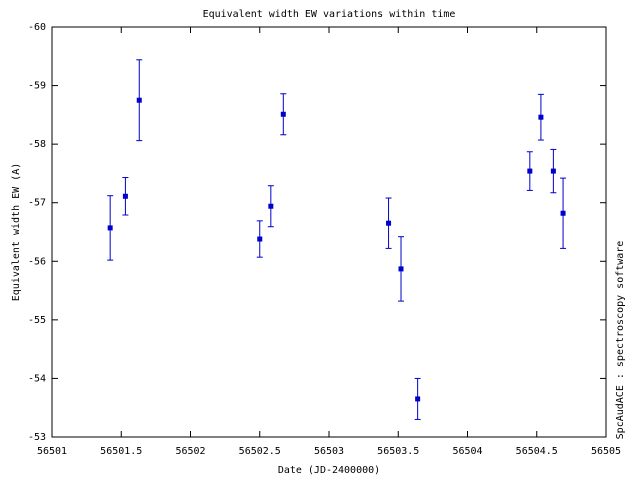 The image size is (640, 480). What do you see at coordinates (121, 451) in the screenshot?
I see `x-tick-label: 56501.5` at bounding box center [121, 451].